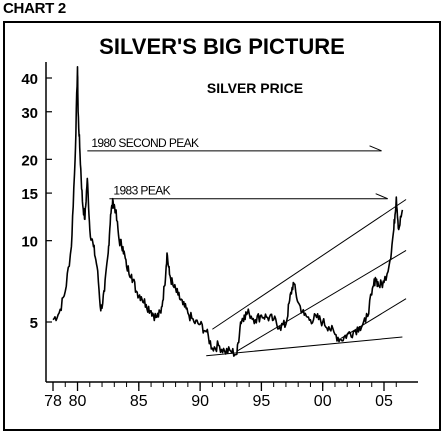 This screenshot has width=445, height=435. I want to click on x-tick-label: 05, so click(384, 401).